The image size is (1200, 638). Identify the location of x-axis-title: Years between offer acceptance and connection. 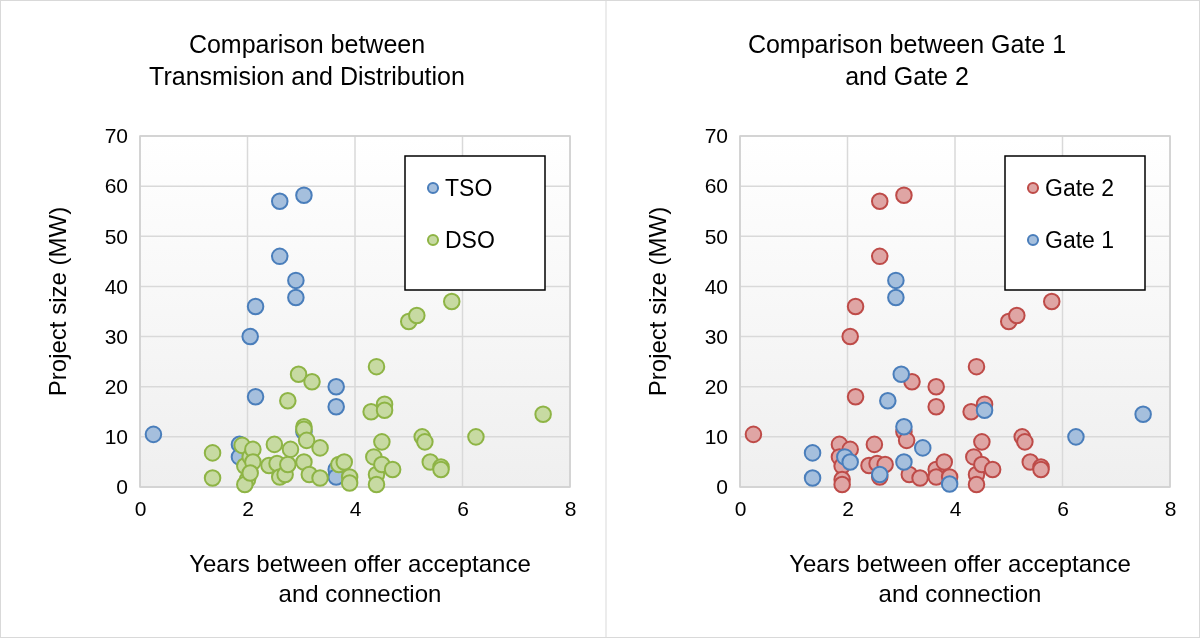
(360, 578).